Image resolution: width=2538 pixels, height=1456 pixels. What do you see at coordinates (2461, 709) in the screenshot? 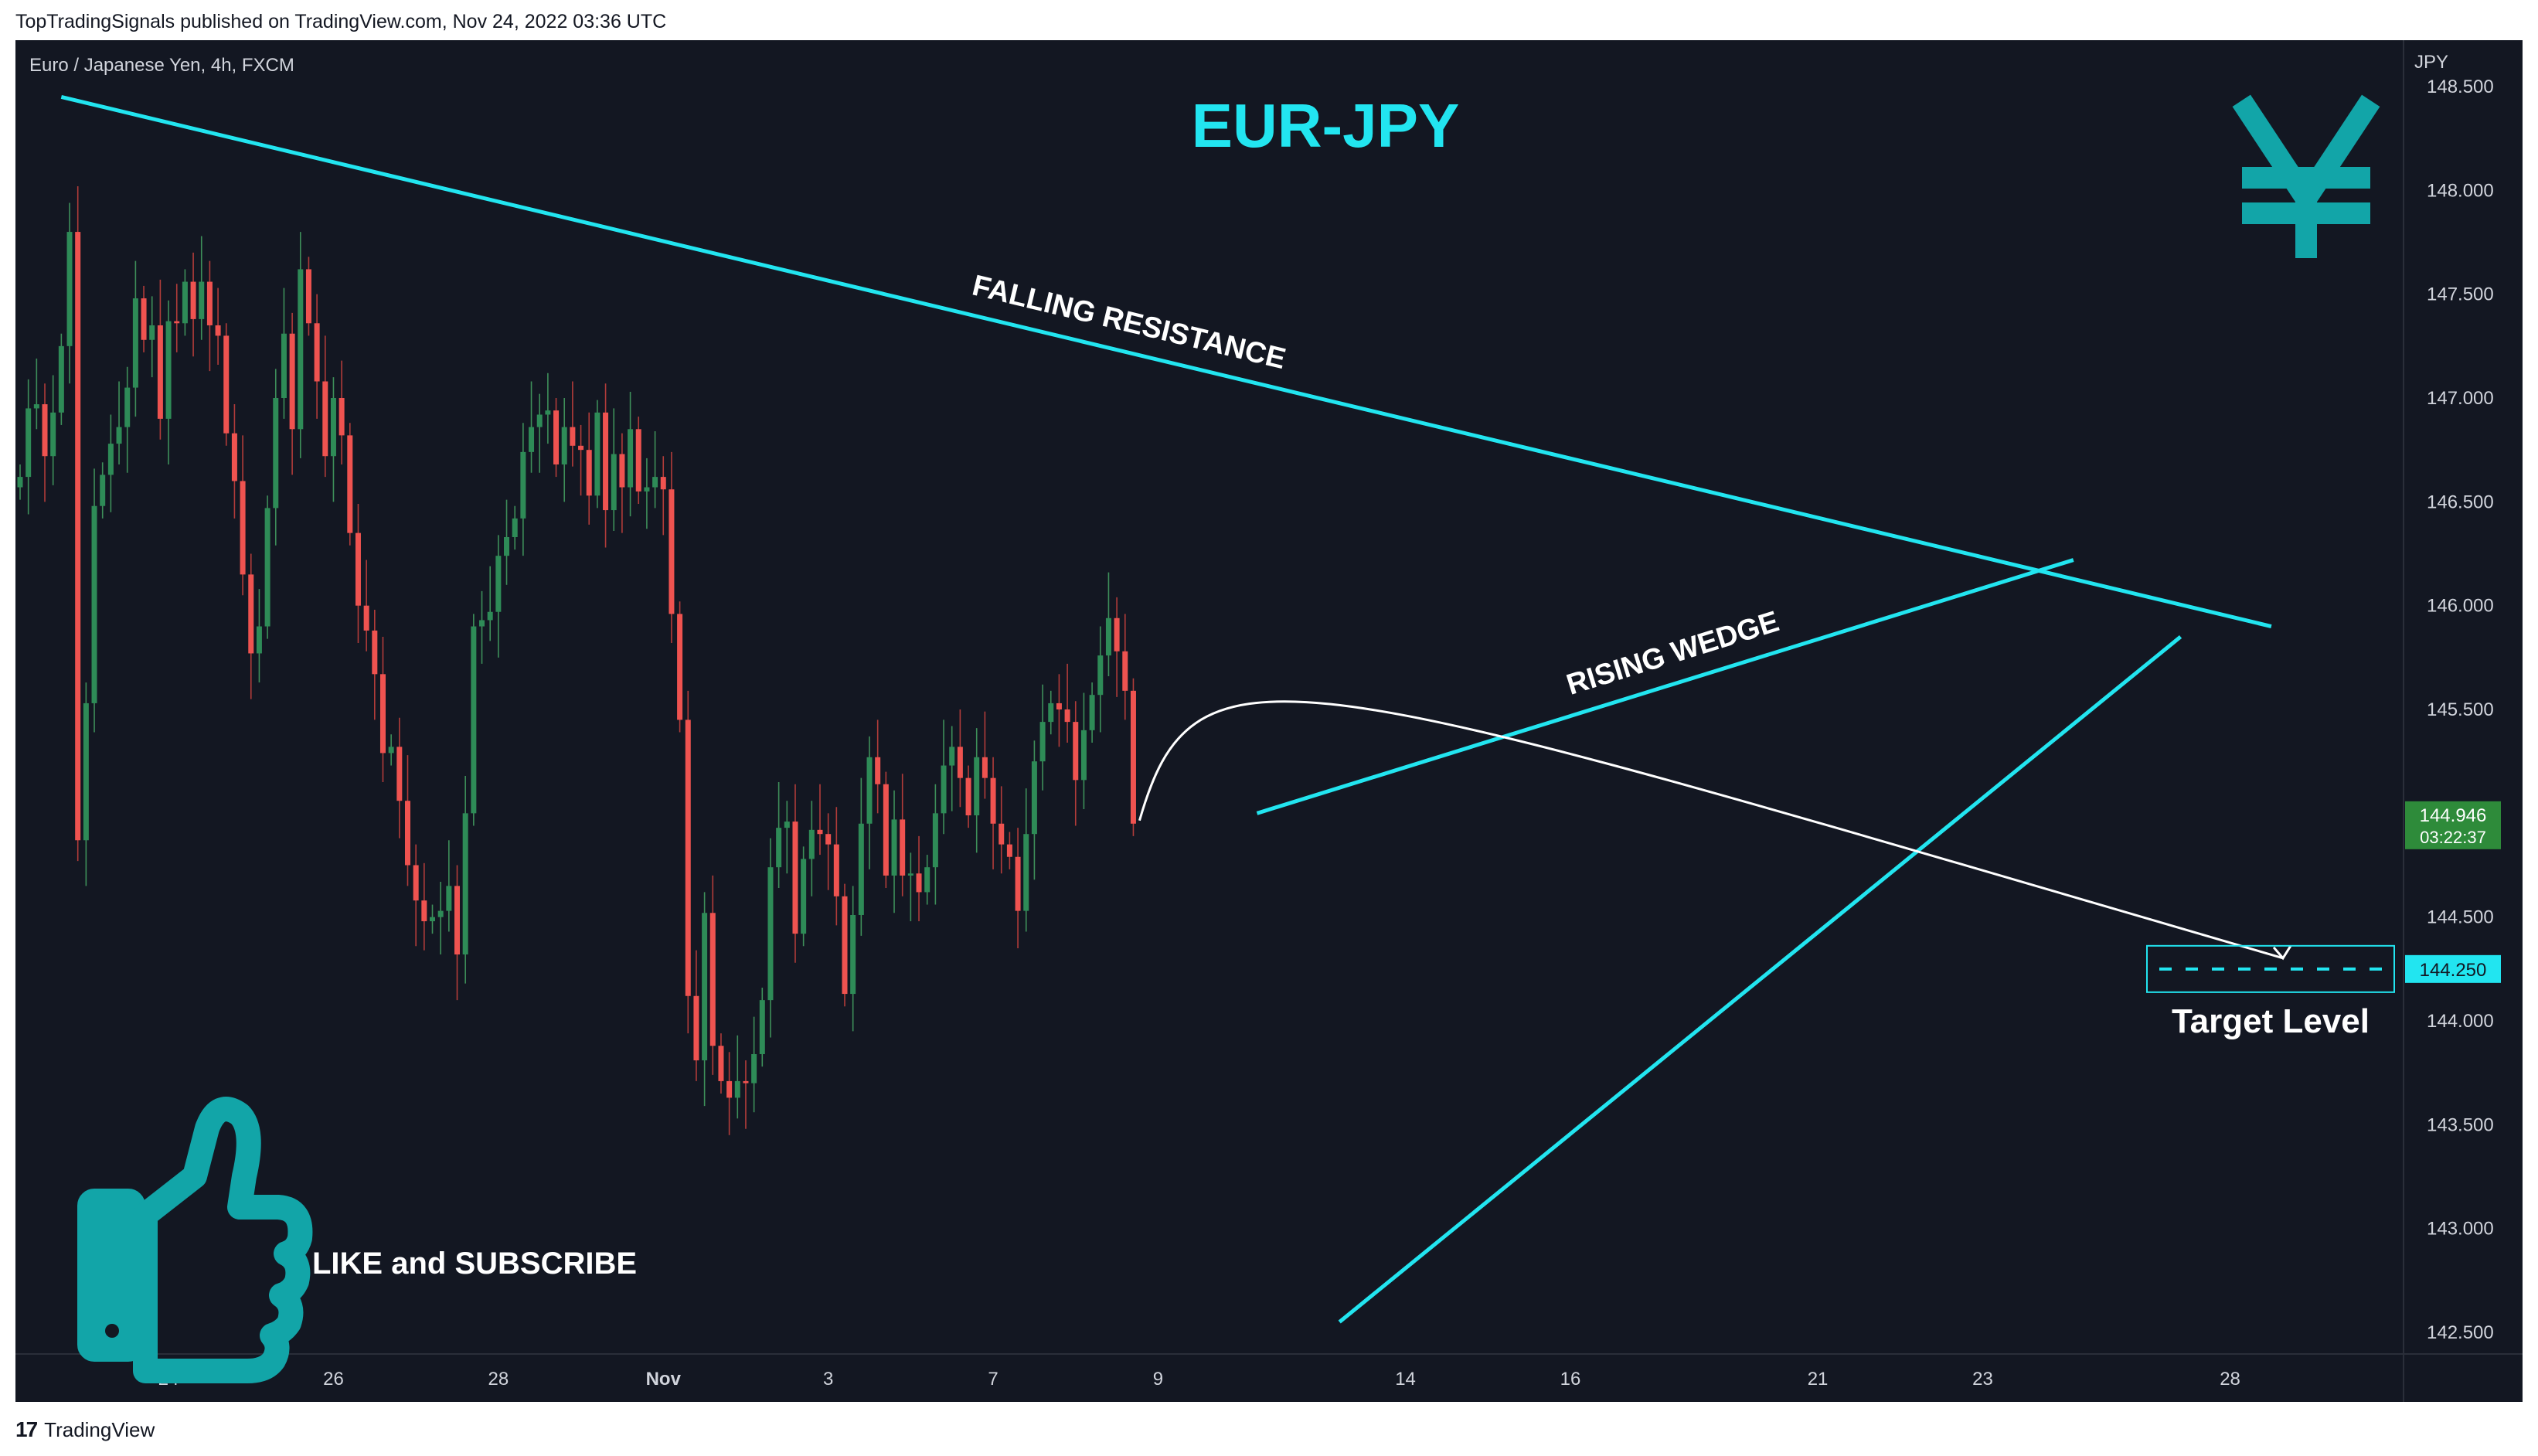
I see `y-tick-label: 145.500` at bounding box center [2461, 709].